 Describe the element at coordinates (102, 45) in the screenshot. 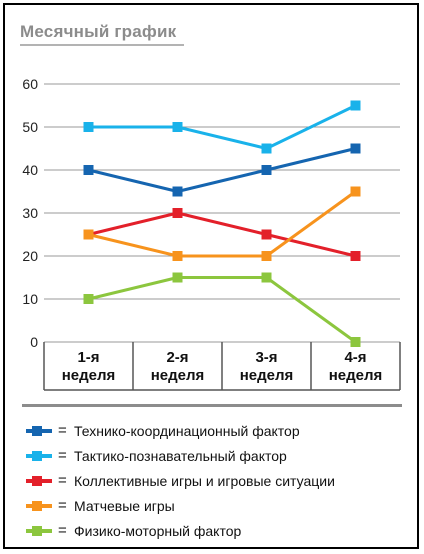

I see `title-underline` at that location.